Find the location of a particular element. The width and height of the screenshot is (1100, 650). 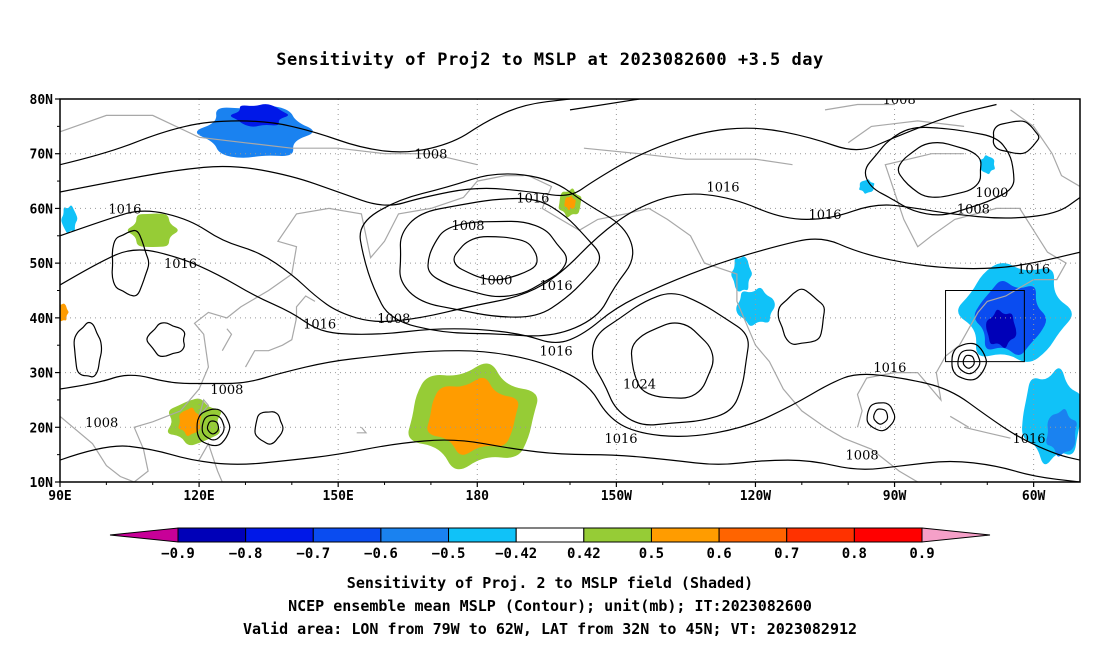

lon-tick-label: 150E is located at coordinates (338, 496).